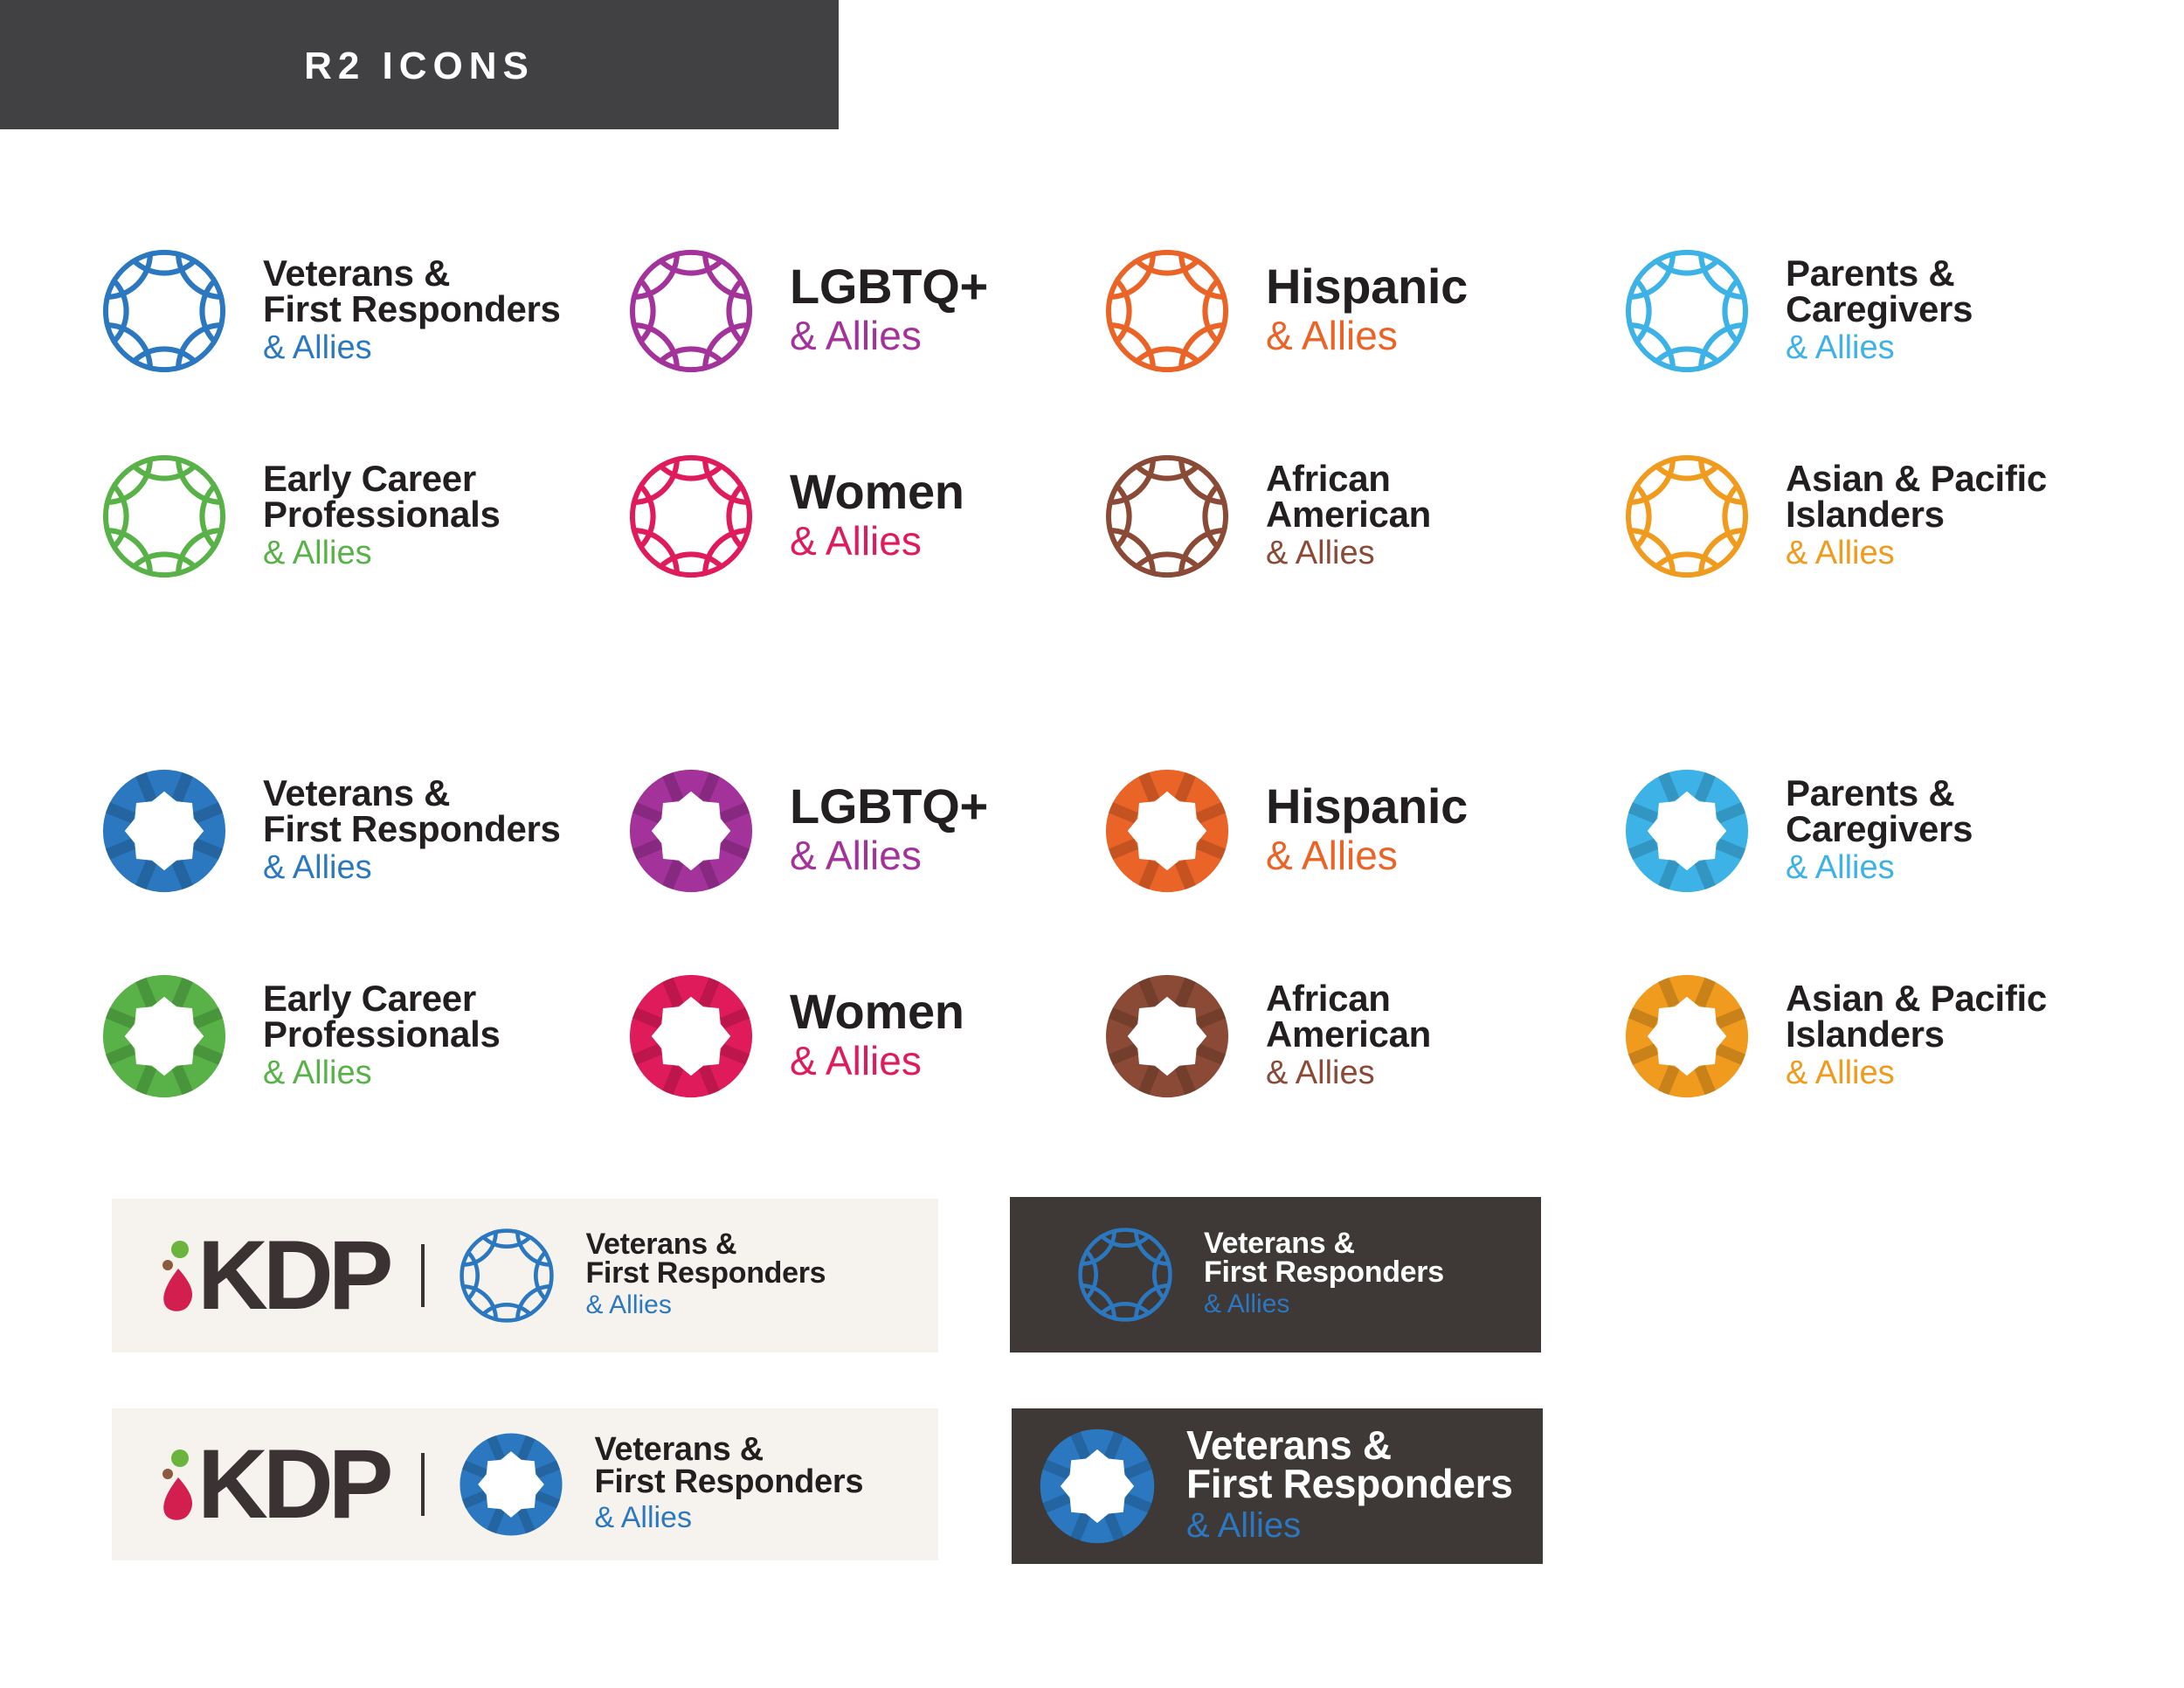  What do you see at coordinates (889, 806) in the screenshot?
I see `group-name-line: LGBTQ+` at bounding box center [889, 806].